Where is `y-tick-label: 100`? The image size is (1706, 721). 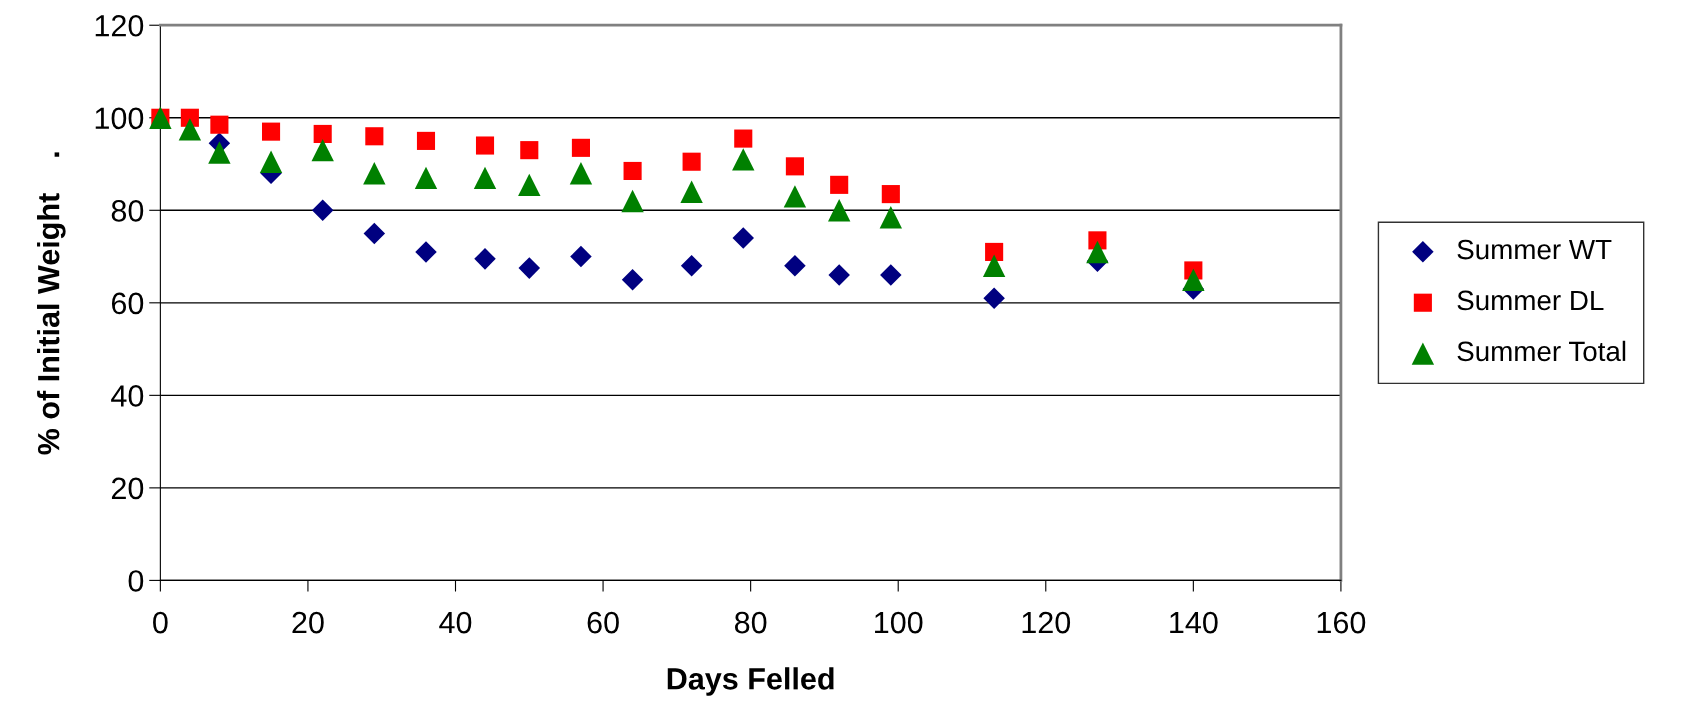 y-tick-label: 100 is located at coordinates (119, 118).